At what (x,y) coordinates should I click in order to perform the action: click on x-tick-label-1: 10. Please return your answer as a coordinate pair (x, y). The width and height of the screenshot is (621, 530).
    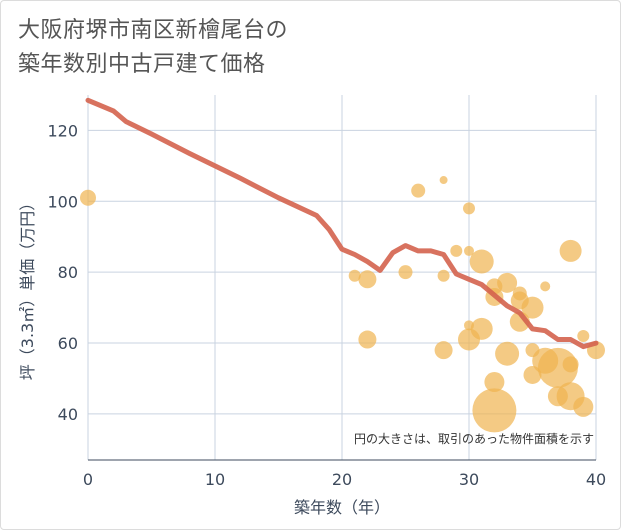
    Looking at the image, I should click on (215, 479).